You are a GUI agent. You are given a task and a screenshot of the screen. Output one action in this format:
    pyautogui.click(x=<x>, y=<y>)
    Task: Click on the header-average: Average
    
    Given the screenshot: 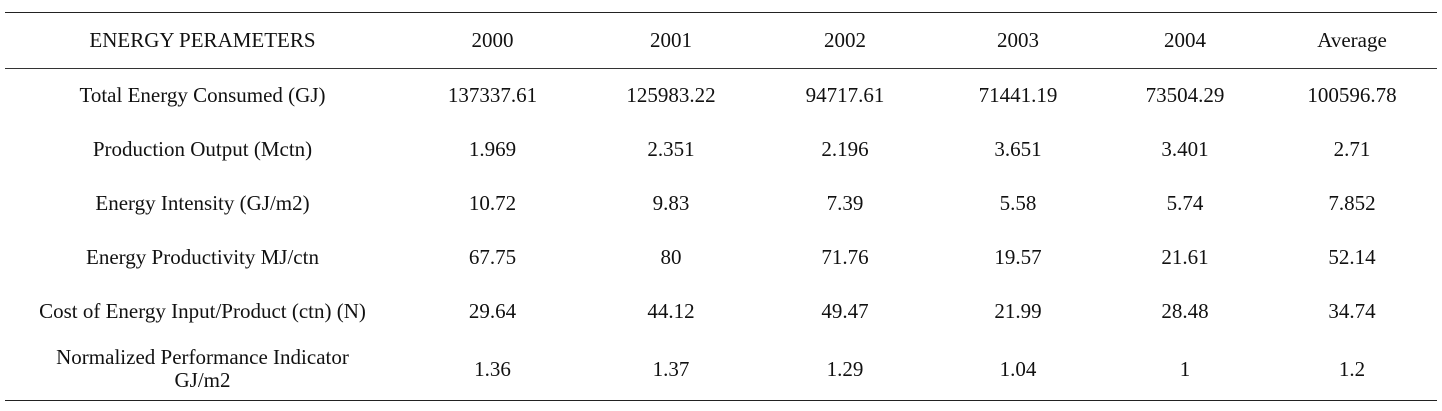 What is the action you would take?
    pyautogui.click(x=1352, y=41)
    